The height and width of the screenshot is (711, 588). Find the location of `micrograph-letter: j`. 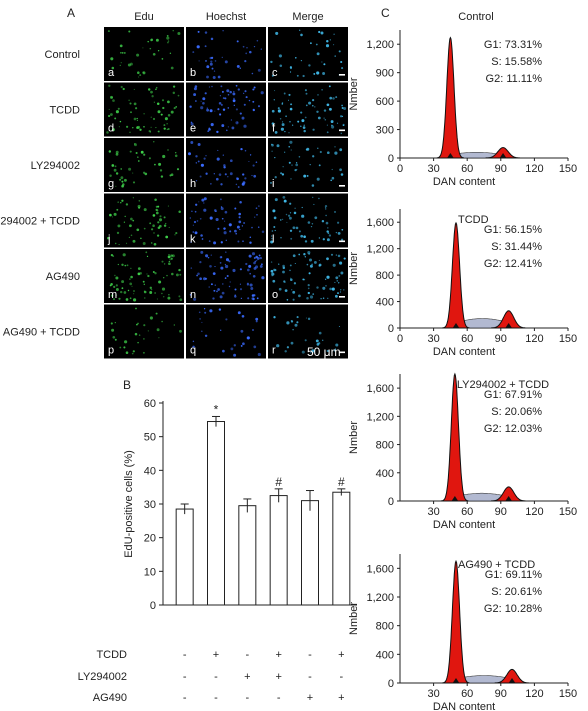

micrograph-letter: j is located at coordinates (108, 240).